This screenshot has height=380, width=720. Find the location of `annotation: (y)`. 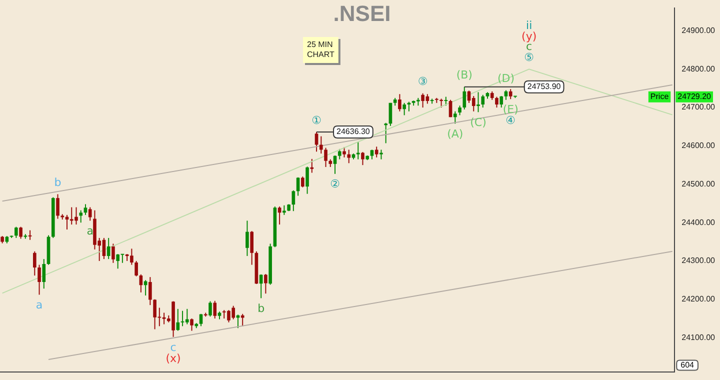

annotation: (y) is located at coordinates (529, 37).